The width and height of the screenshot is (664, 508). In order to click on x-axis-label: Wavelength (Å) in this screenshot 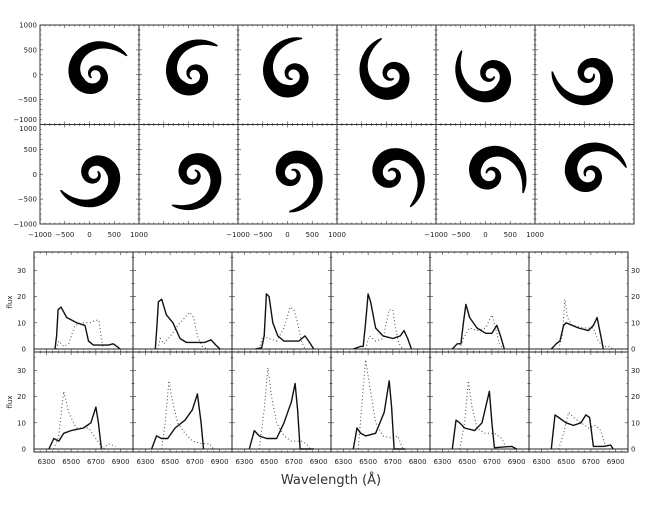, I will do `click(331, 480)`.